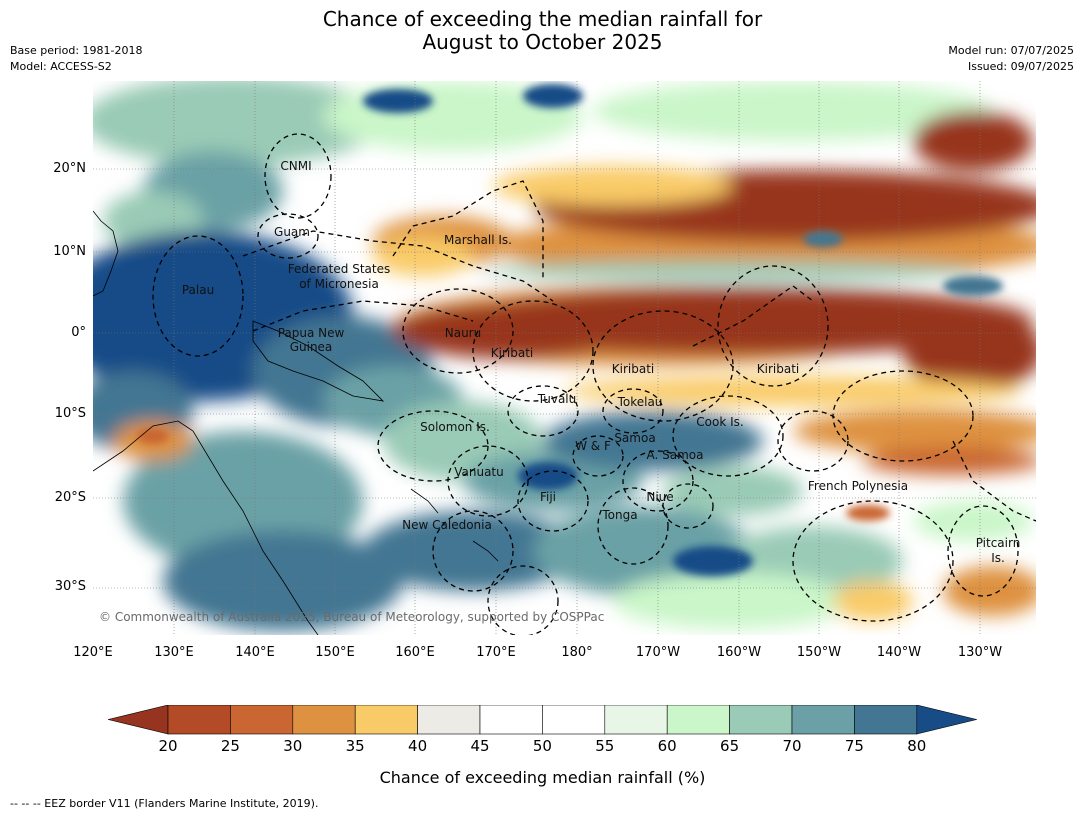 The width and height of the screenshot is (1085, 816). What do you see at coordinates (335, 652) in the screenshot?
I see `lon-tick: 150°E` at bounding box center [335, 652].